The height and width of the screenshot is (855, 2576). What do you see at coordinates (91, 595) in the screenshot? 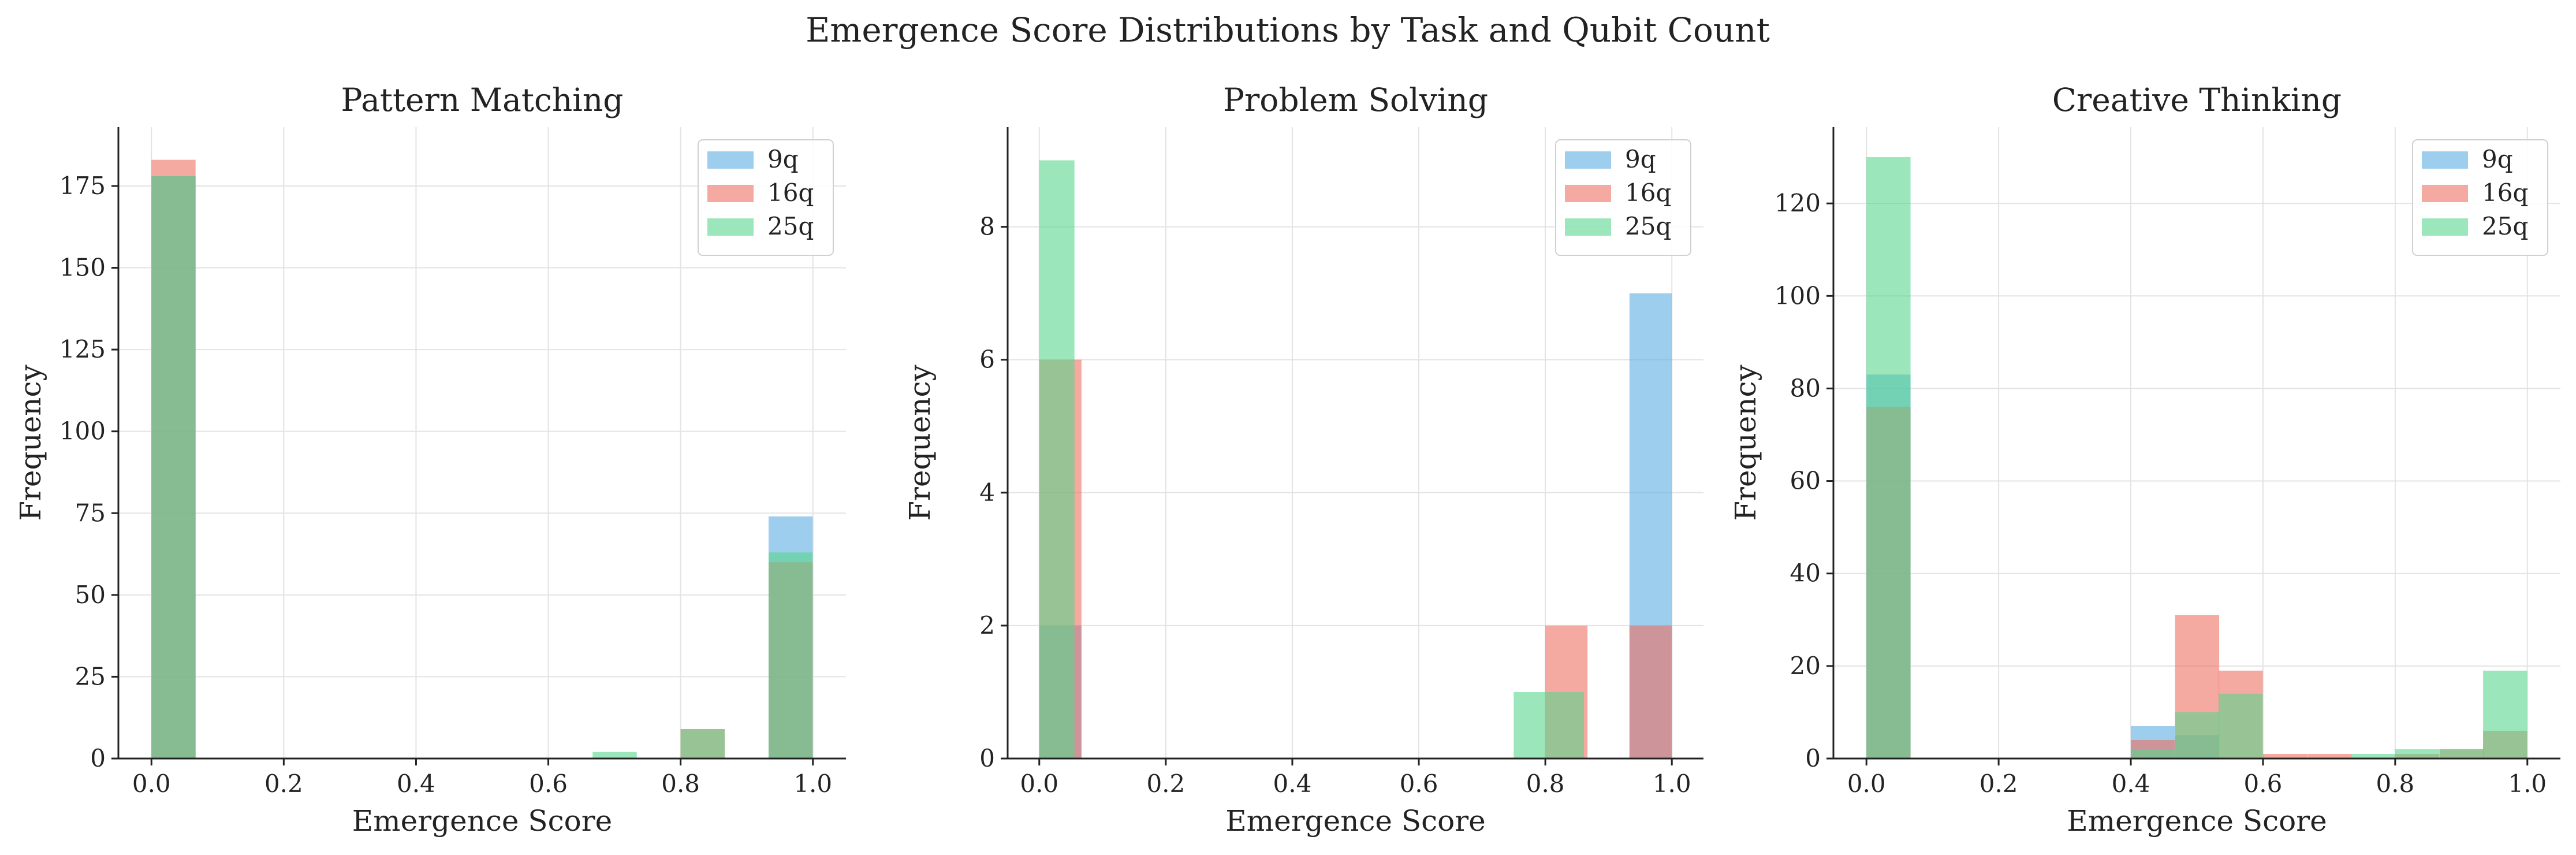
I see `y-tick-label: 50` at bounding box center [91, 595].